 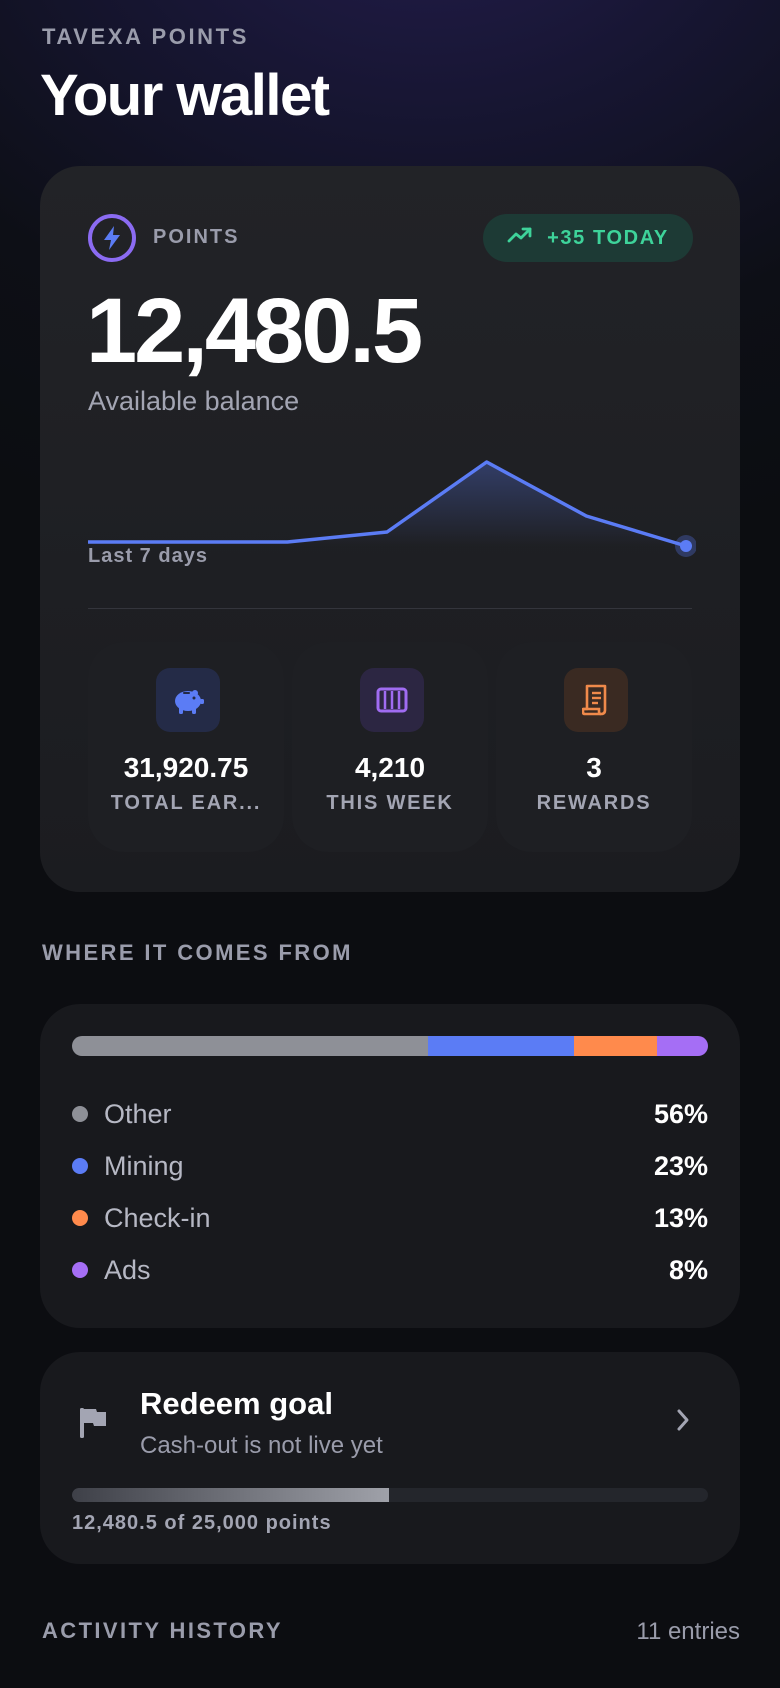 What do you see at coordinates (594, 803) in the screenshot?
I see `stat-label: REWARDS` at bounding box center [594, 803].